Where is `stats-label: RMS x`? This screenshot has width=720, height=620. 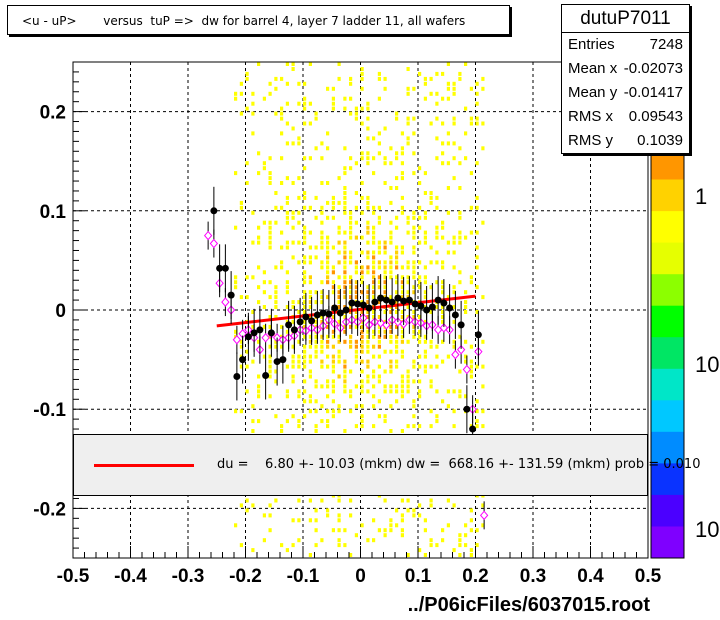 stats-label: RMS x is located at coordinates (590, 116).